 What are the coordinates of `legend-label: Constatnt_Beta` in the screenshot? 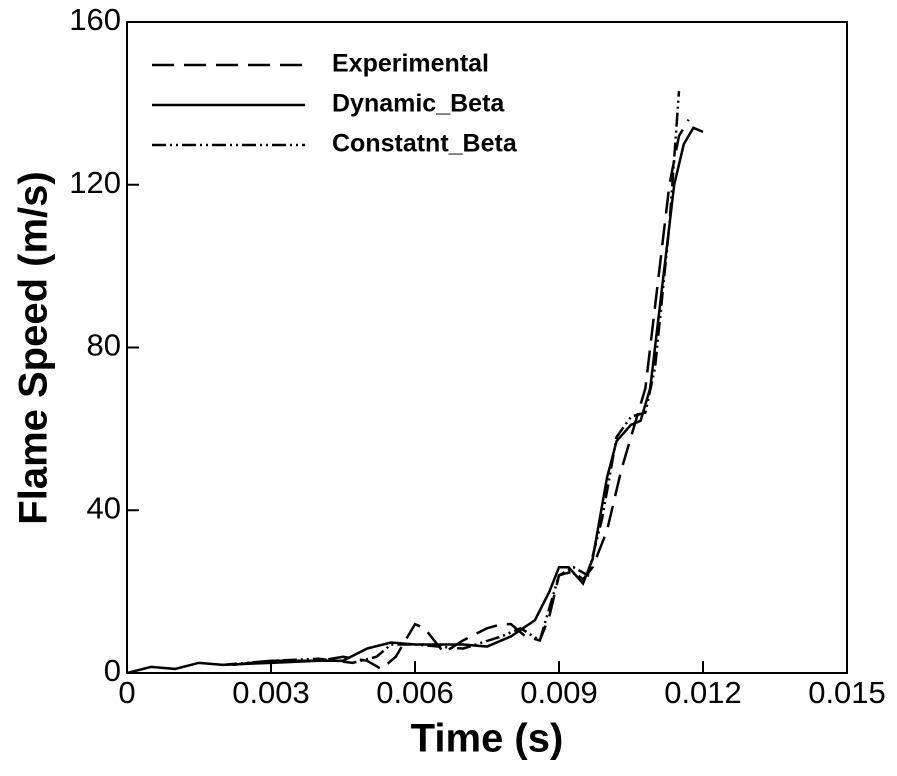 It's located at (425, 144).